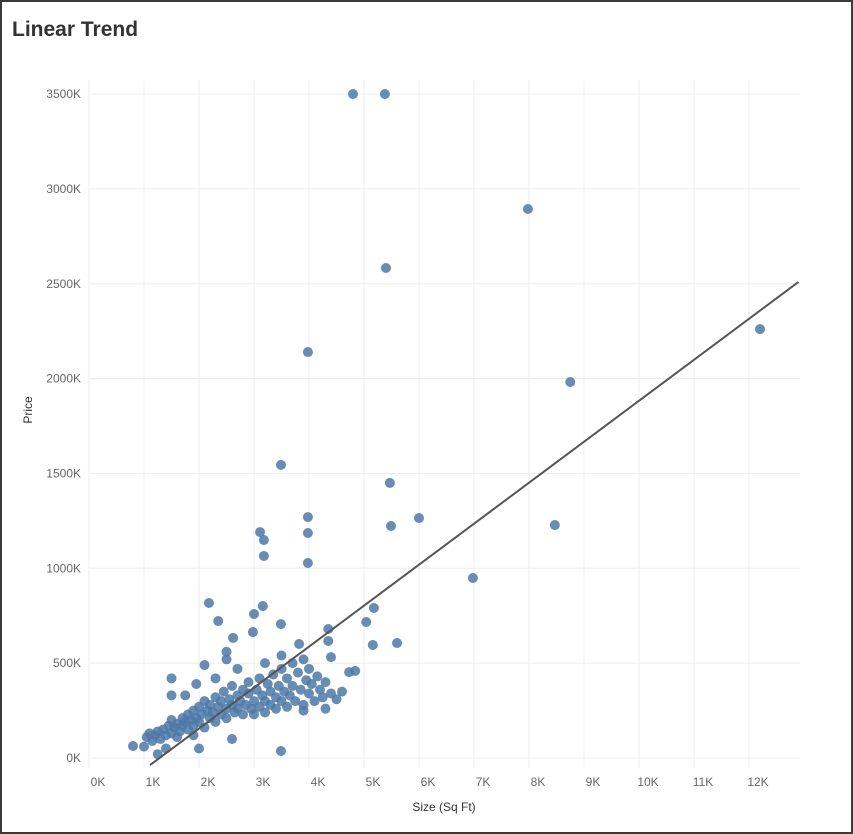 The image size is (853, 834). Describe the element at coordinates (63, 189) in the screenshot. I see `y-tick-label: 3000K` at that location.